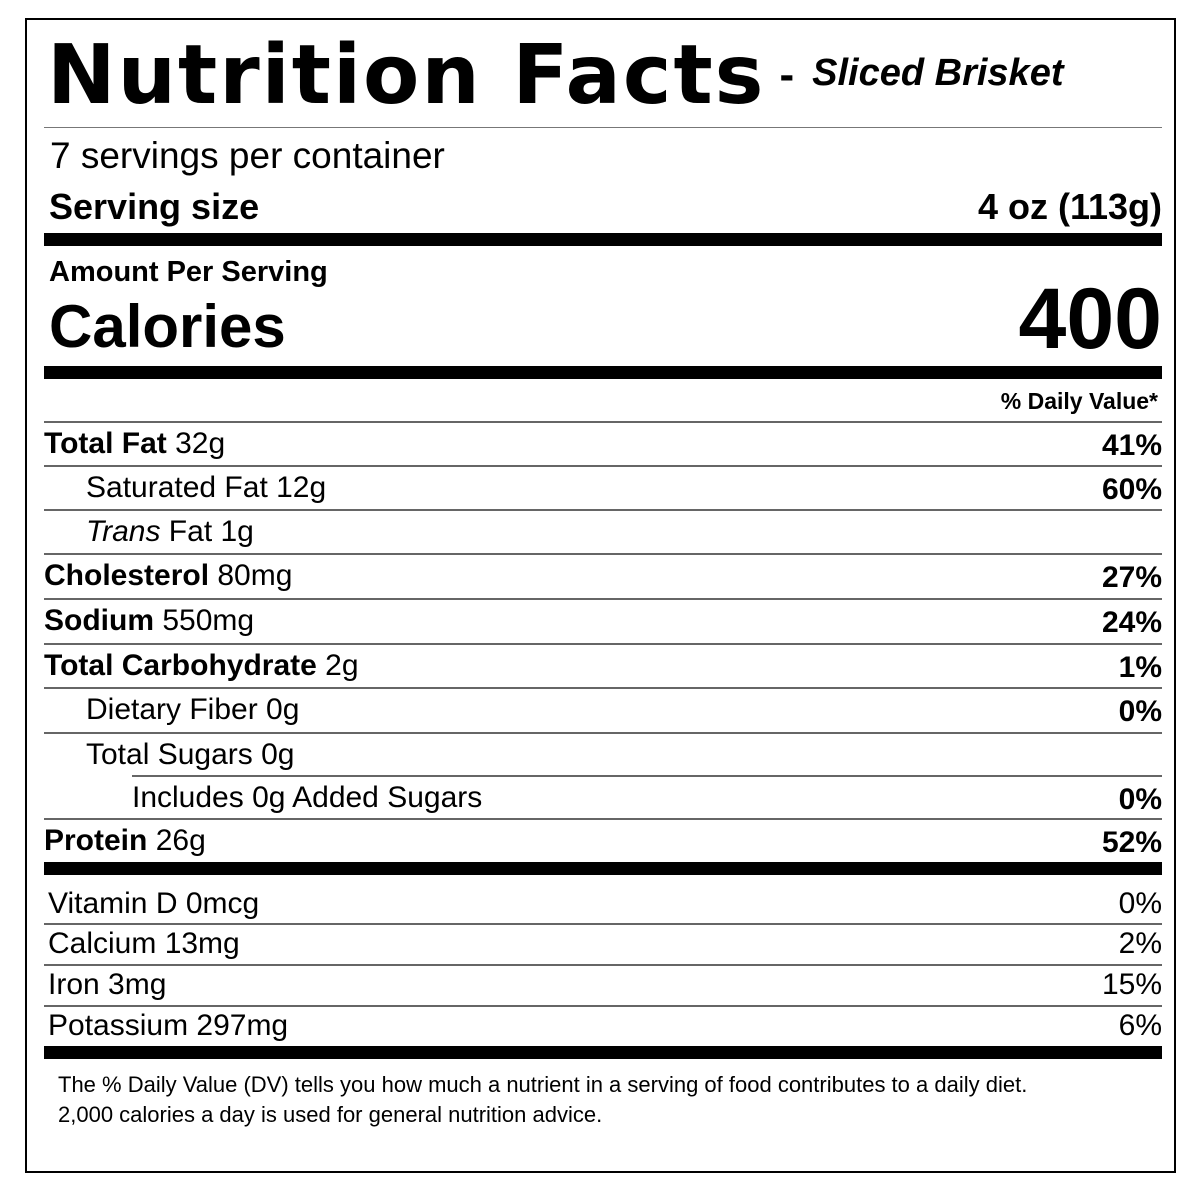 This screenshot has width=1200, height=1200. I want to click on nutrient-italic-name: Trans, so click(123, 531).